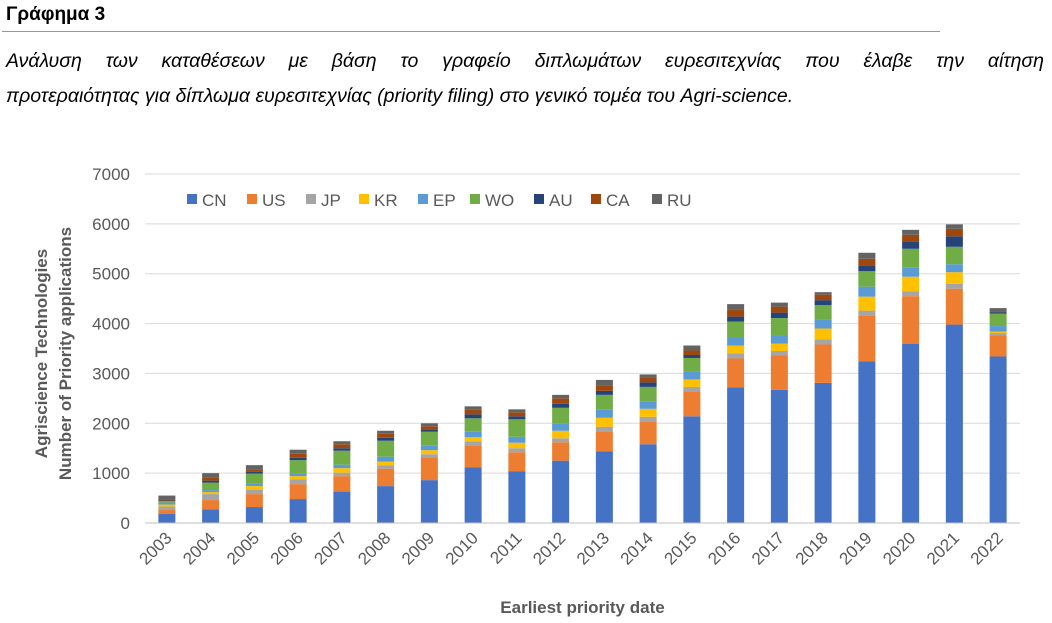 The width and height of the screenshot is (1052, 623). What do you see at coordinates (539, 199) in the screenshot?
I see `legend-swatch-AU` at bounding box center [539, 199].